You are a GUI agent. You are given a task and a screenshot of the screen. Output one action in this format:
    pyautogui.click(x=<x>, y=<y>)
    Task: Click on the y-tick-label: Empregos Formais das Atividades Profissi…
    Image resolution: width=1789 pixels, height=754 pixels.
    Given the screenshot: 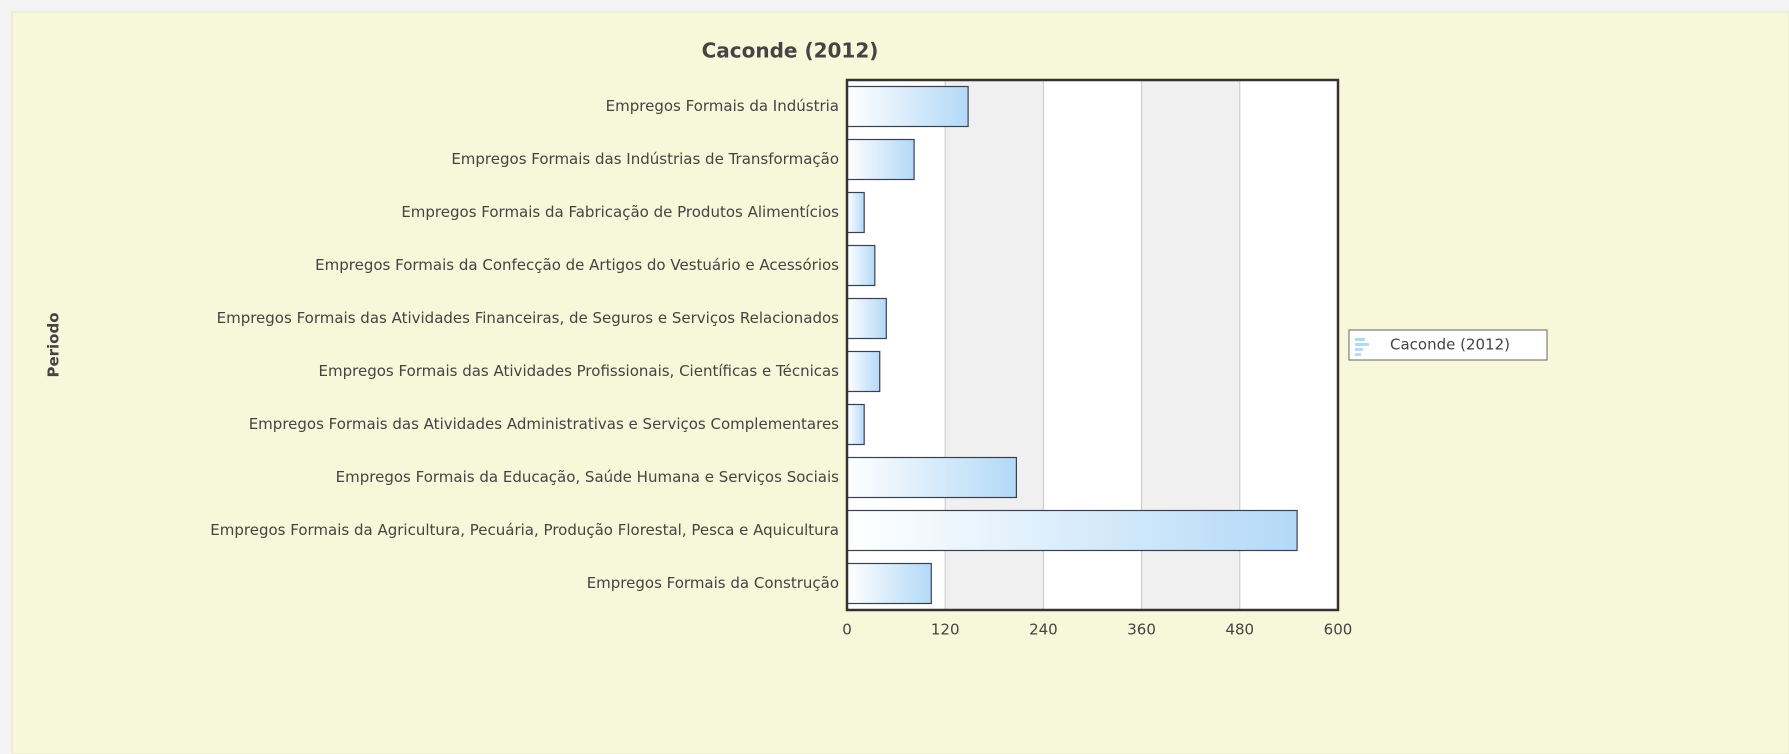 What is the action you would take?
    pyautogui.click(x=579, y=371)
    